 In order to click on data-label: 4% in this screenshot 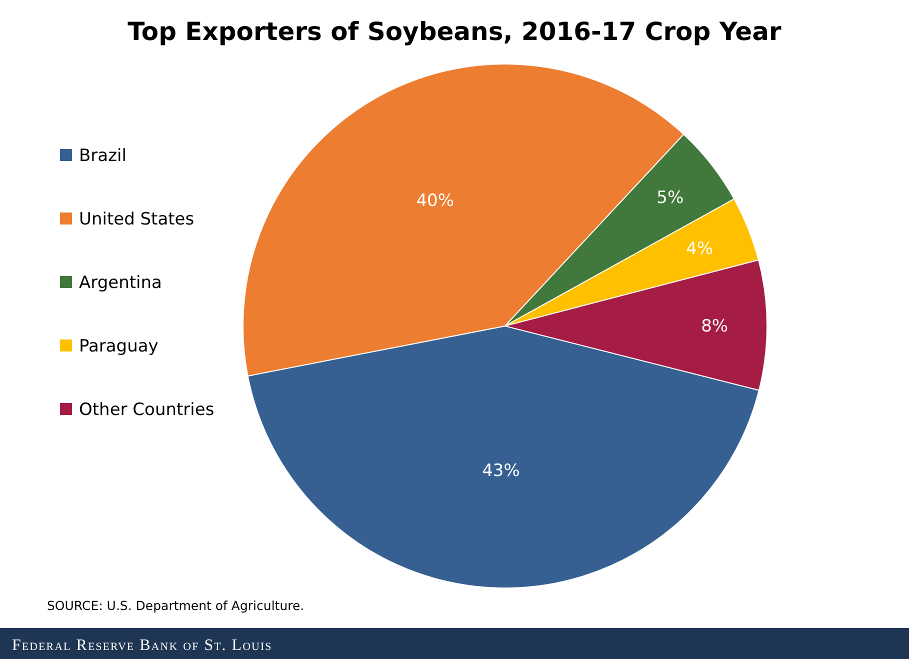, I will do `click(700, 249)`.